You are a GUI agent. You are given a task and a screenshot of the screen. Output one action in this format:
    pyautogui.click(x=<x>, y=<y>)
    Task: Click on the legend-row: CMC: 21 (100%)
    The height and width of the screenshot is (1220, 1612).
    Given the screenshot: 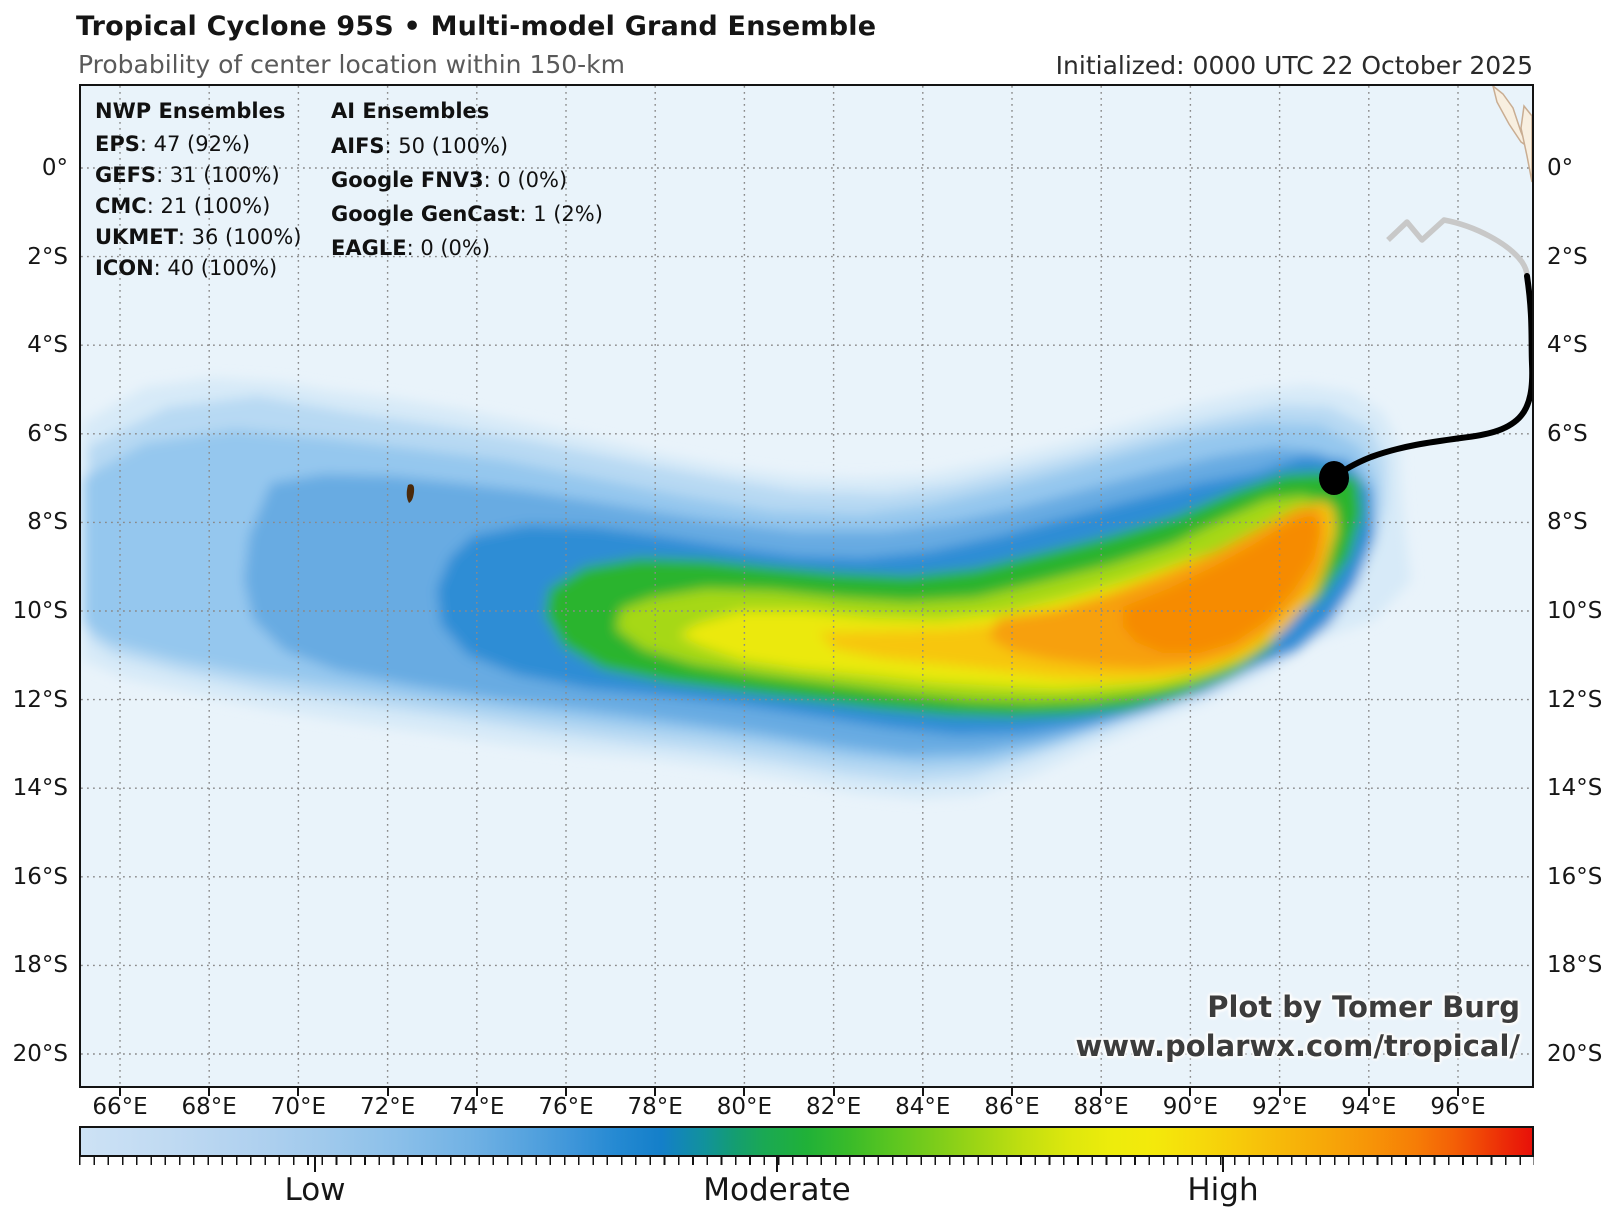 What is the action you would take?
    pyautogui.click(x=183, y=206)
    